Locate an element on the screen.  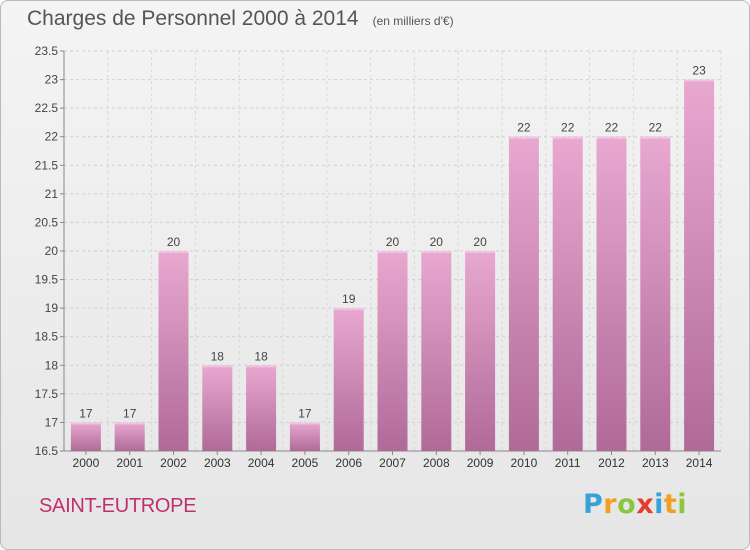
y-tick-label: 17 is located at coordinates (52, 422).